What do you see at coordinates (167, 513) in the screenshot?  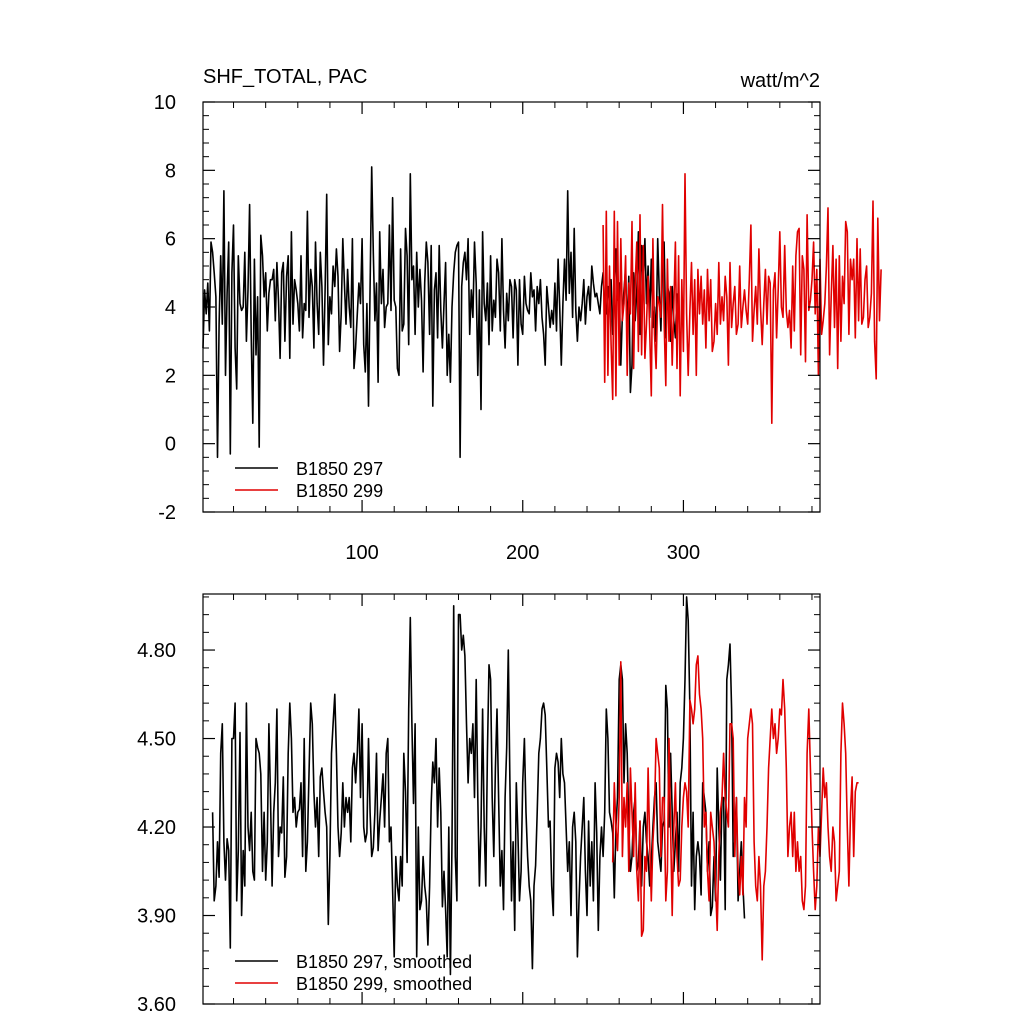 I see `y-tick-label: -2` at bounding box center [167, 513].